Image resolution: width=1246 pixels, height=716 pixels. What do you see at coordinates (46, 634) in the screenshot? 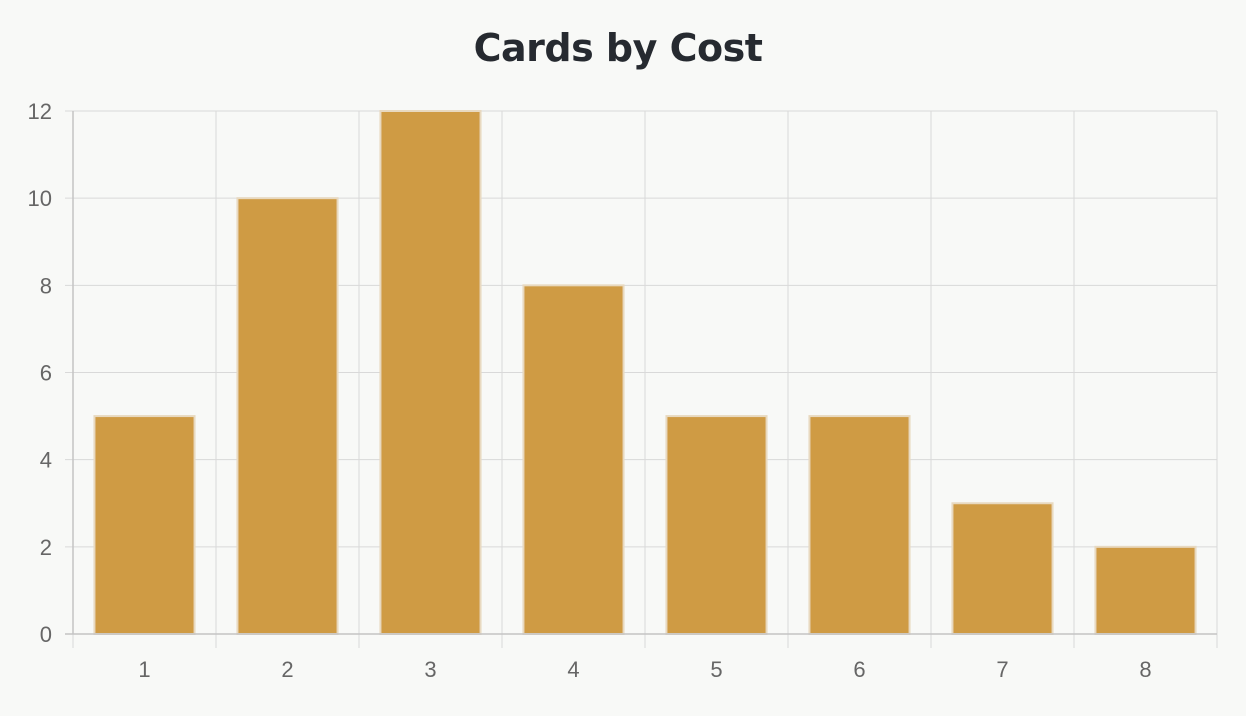
I see `y-tick-label: 0` at bounding box center [46, 634].